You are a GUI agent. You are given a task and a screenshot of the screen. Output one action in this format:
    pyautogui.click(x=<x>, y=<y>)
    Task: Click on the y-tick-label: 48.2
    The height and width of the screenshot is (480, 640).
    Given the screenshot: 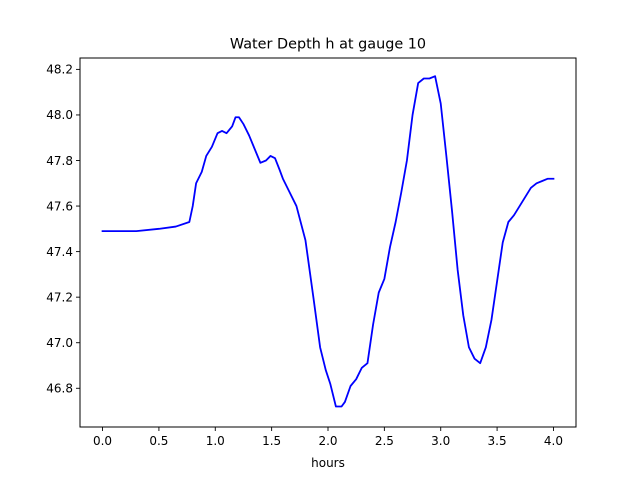 What is the action you would take?
    pyautogui.click(x=59, y=70)
    